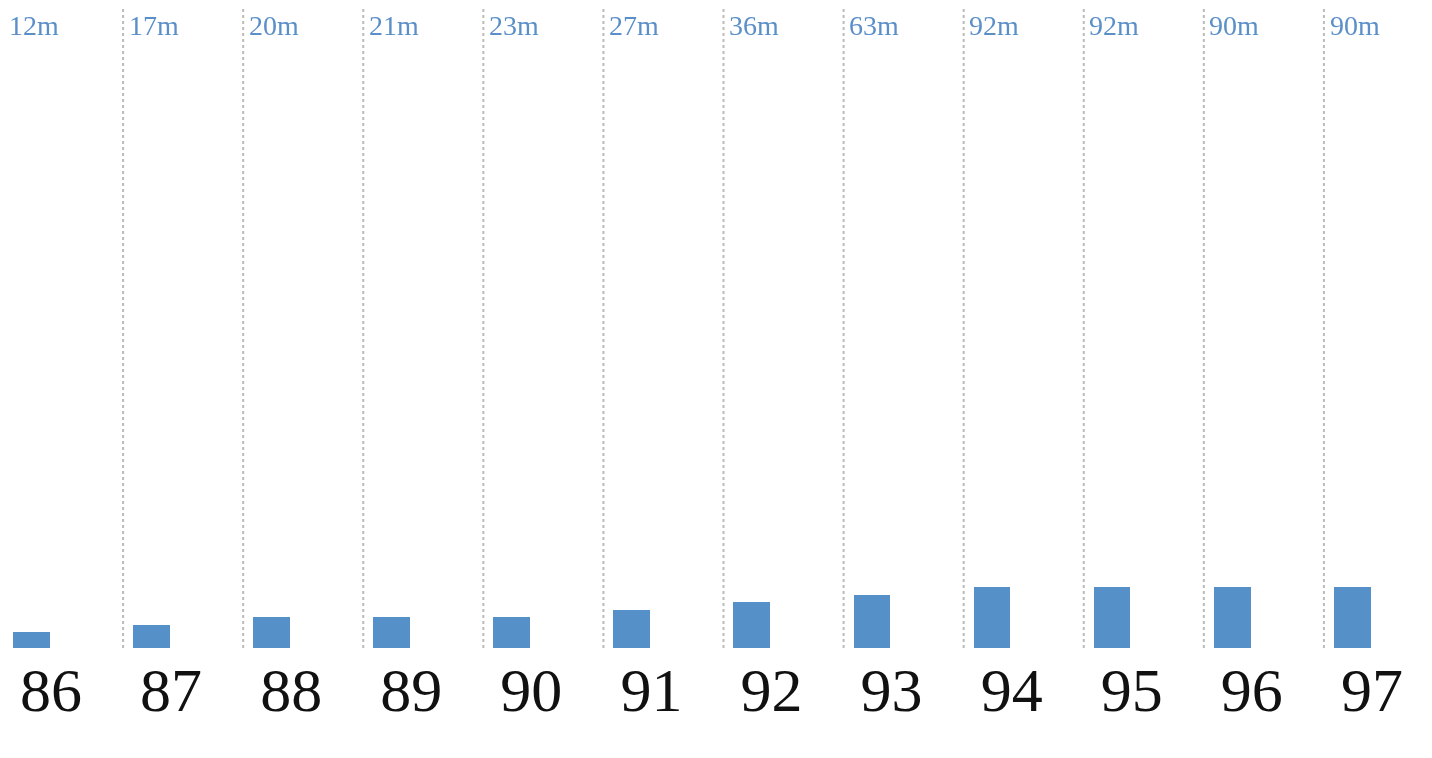  Describe the element at coordinates (274, 25) in the screenshot. I see `text: 20m` at that location.